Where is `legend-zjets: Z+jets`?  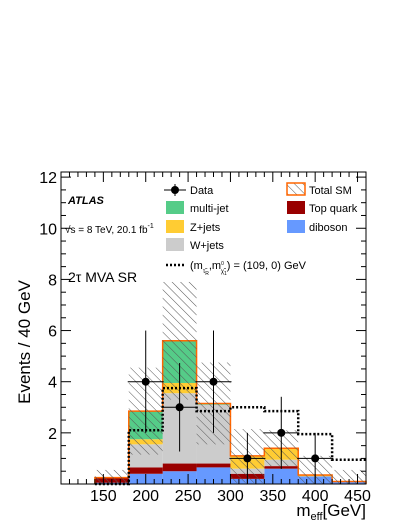 legend-zjets: Z+jets is located at coordinates (193, 227).